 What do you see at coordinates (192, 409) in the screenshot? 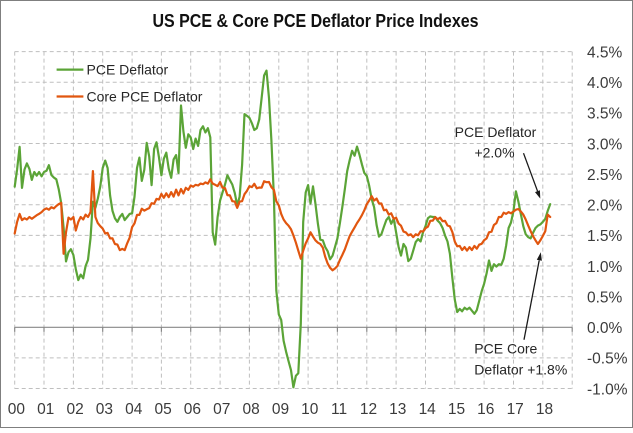
I see `svg-text: 06` at bounding box center [192, 409].